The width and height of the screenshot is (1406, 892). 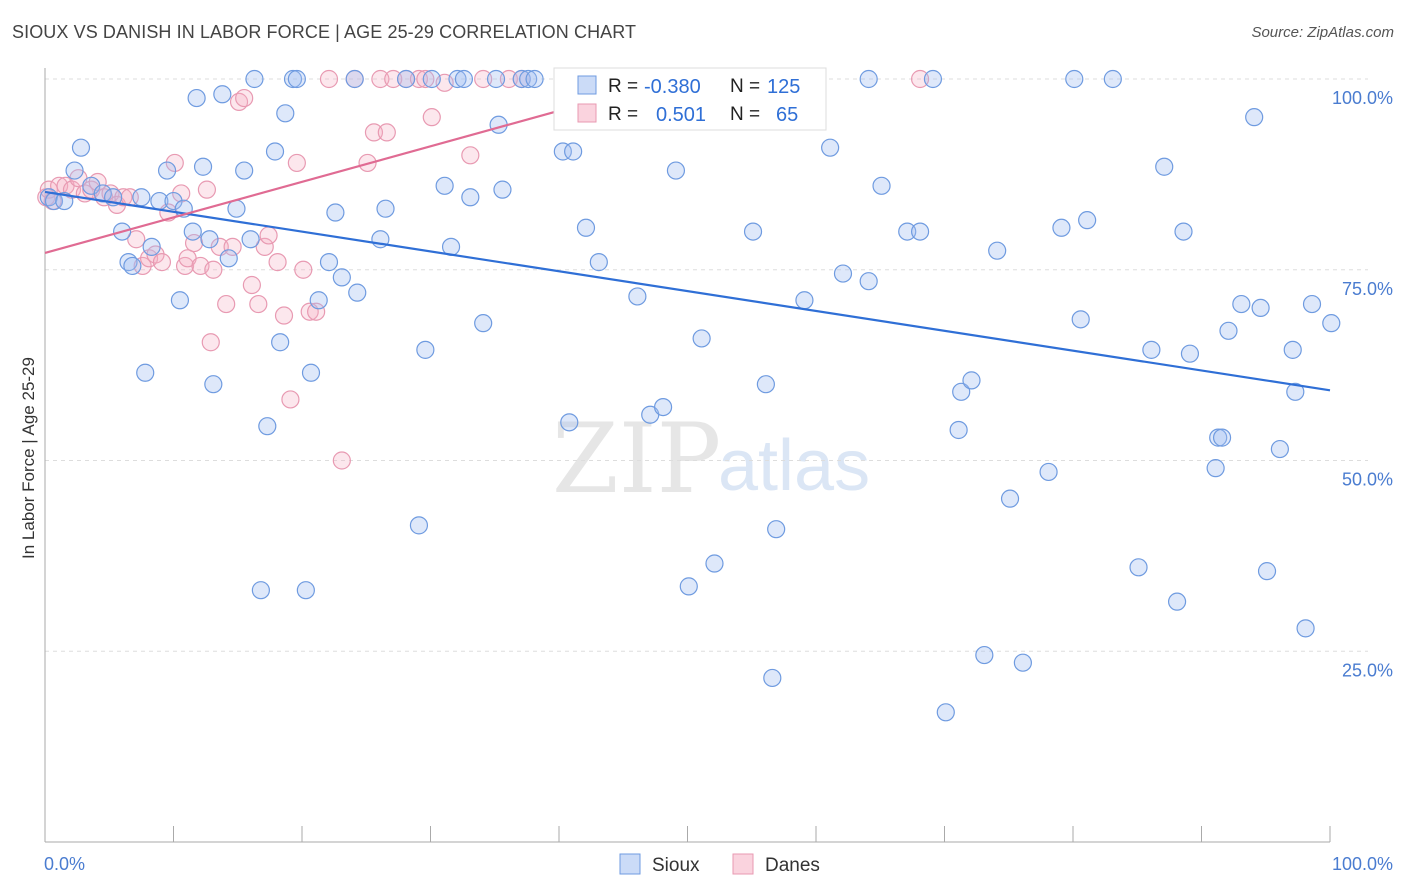 I want to click on watermark: ZIP atlas, so click(x=711, y=459).